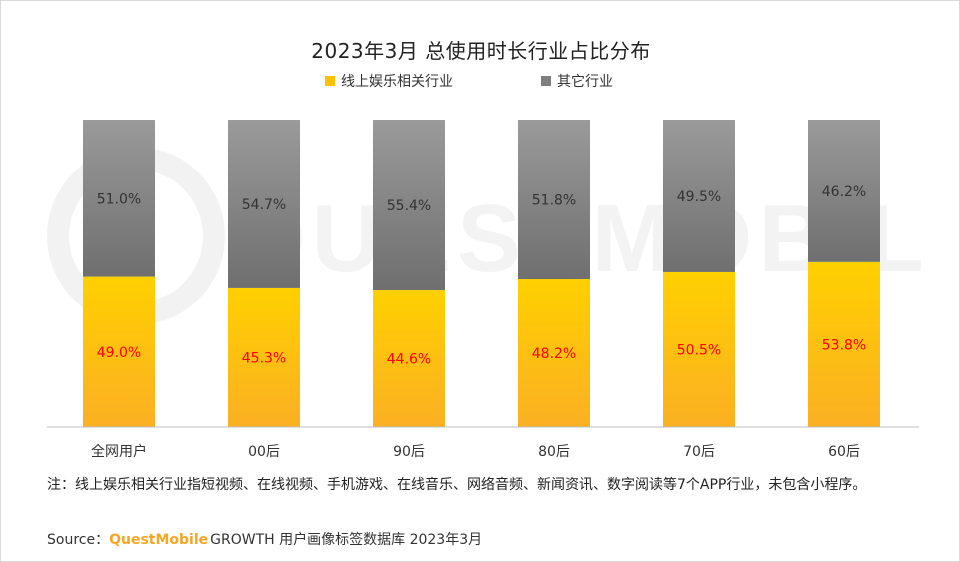 Image resolution: width=960 pixels, height=562 pixels. Describe the element at coordinates (119, 451) in the screenshot. I see `x-tick-label-0: 全网用户` at that location.